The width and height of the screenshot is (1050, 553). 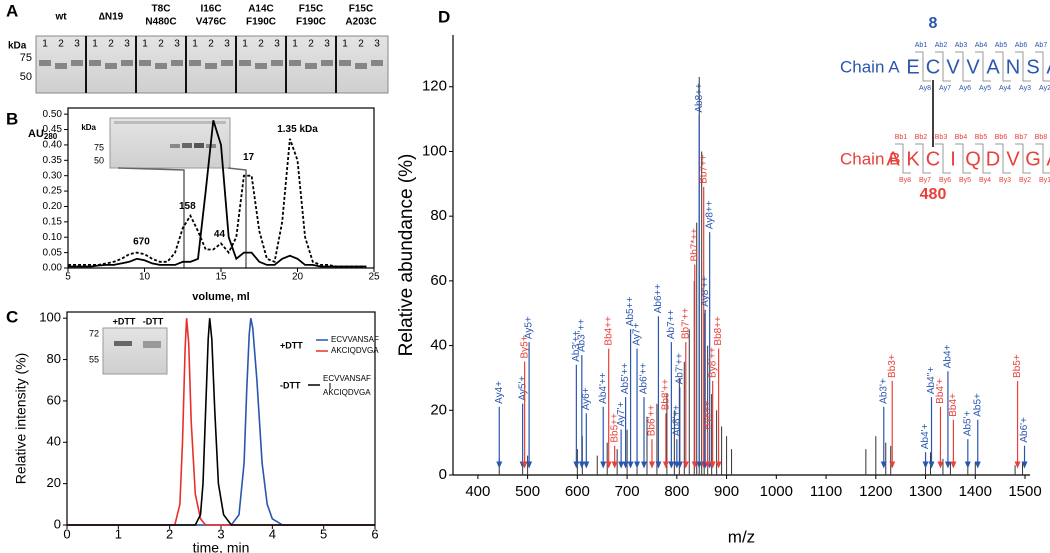 I want to click on x-tick-label: 5, so click(x=323, y=533).